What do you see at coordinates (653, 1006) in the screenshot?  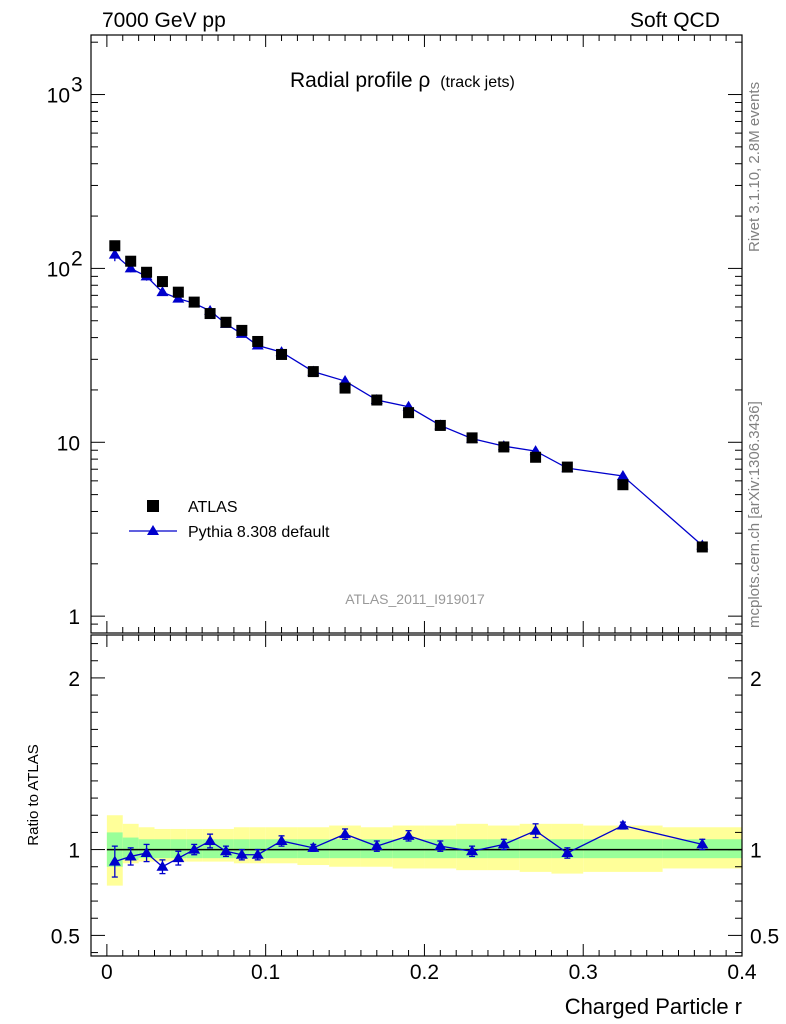 I see `x-axis-label: Charged Particle r` at bounding box center [653, 1006].